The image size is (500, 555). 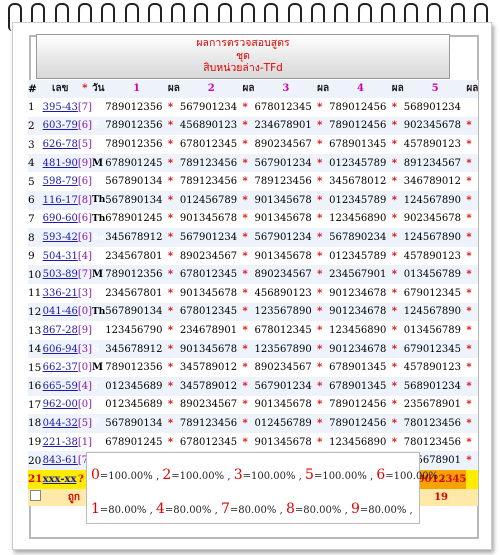 I want to click on row-set-1: 789012356, so click(x=136, y=126).